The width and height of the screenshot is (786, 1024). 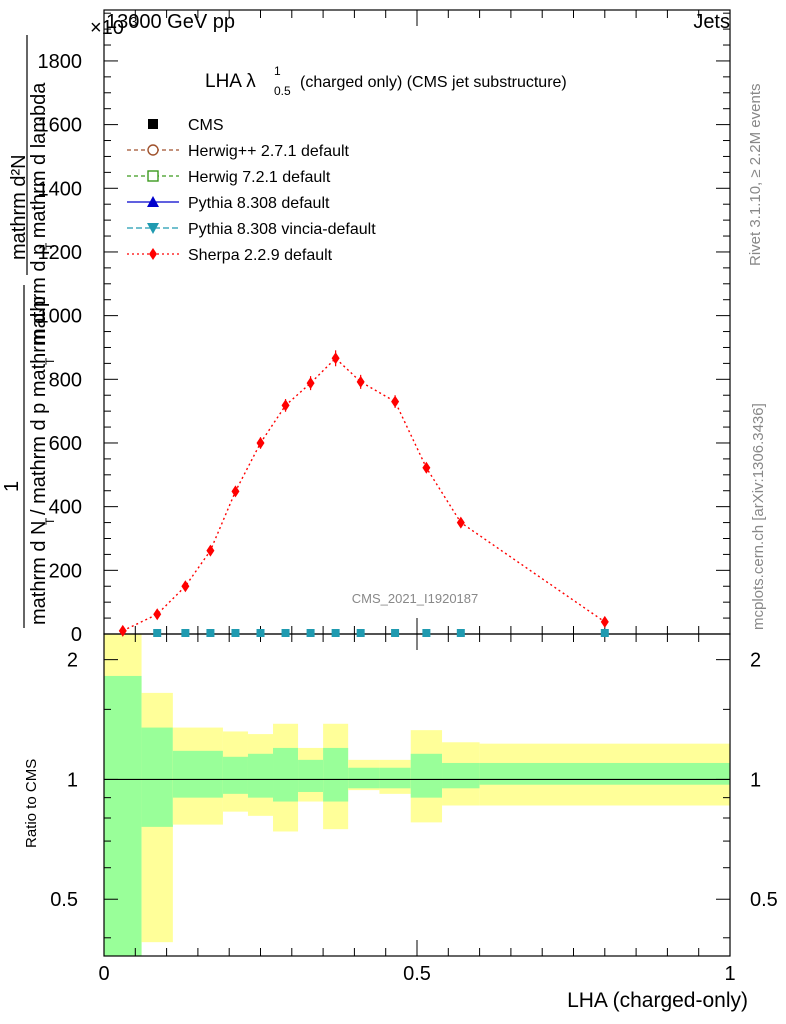 I want to click on ylabel-top-one: 1, so click(x=12, y=486).